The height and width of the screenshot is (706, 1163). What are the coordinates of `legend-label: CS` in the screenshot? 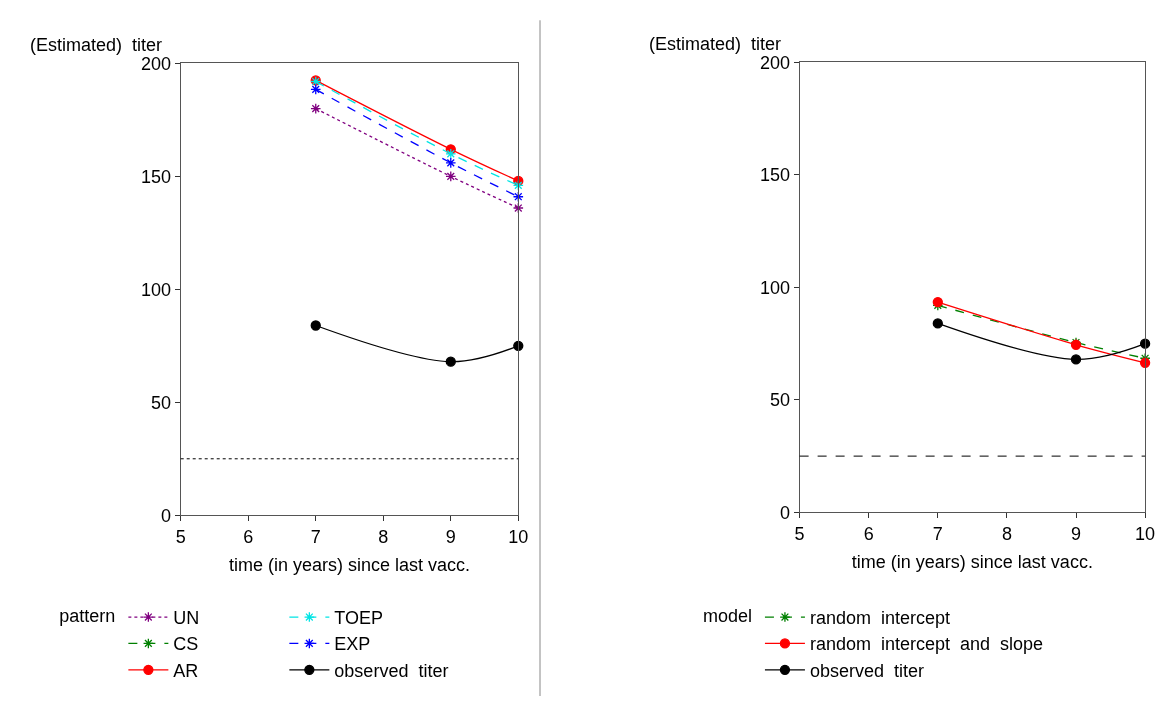 It's located at (186, 644).